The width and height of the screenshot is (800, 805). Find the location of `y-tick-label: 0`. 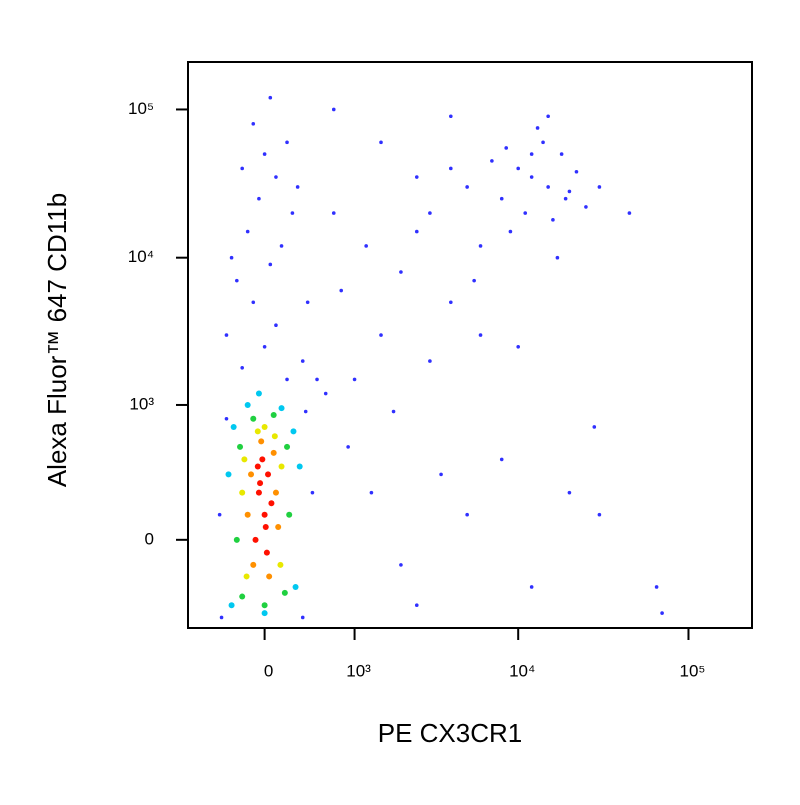

y-tick-label: 0 is located at coordinates (149, 538).